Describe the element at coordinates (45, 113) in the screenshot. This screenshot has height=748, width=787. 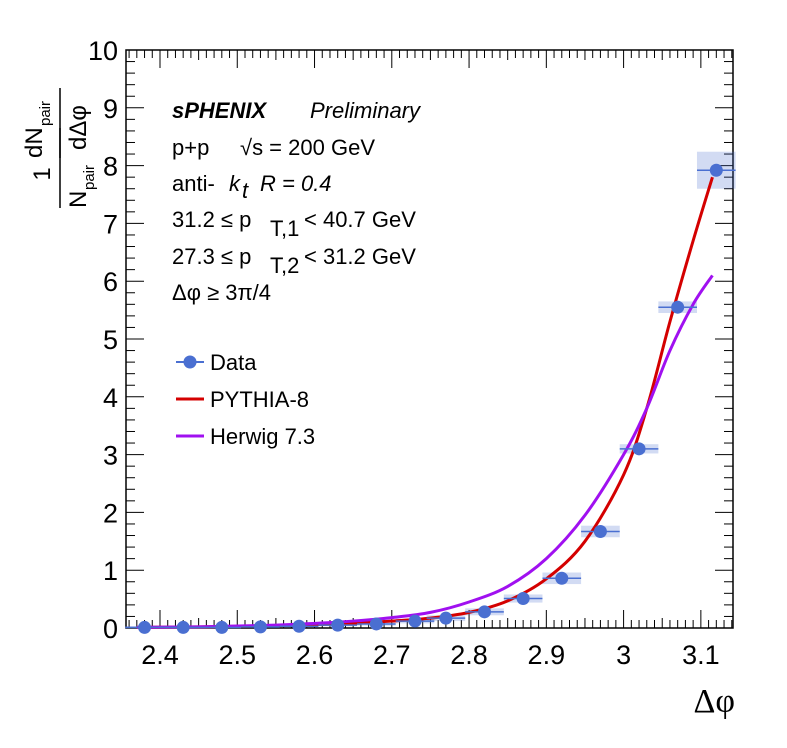
I see `y-label-dn-sub: pair` at that location.